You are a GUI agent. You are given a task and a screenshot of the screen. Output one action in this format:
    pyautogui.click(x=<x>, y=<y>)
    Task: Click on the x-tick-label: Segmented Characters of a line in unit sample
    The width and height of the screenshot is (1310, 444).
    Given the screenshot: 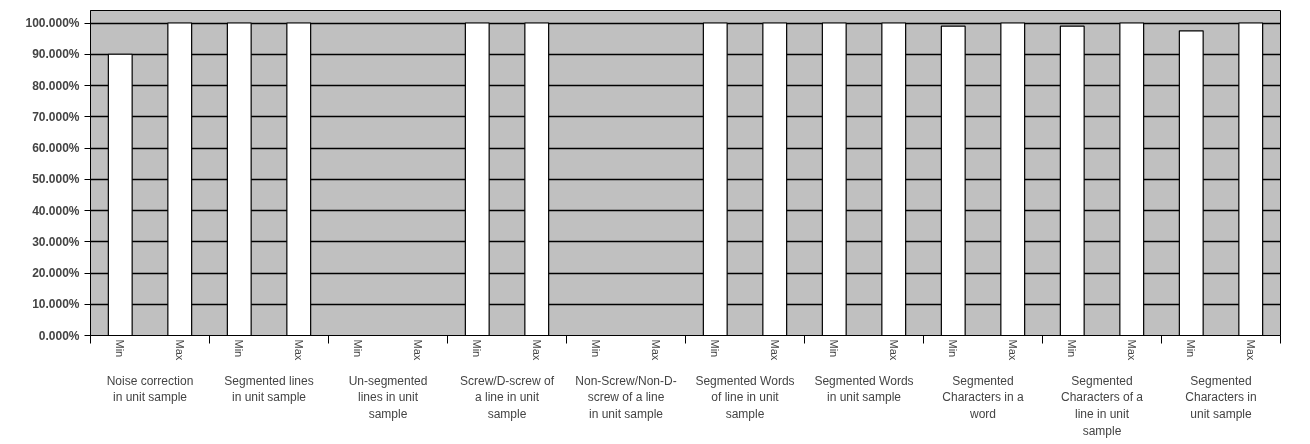 What is the action you would take?
    pyautogui.click(x=1102, y=405)
    